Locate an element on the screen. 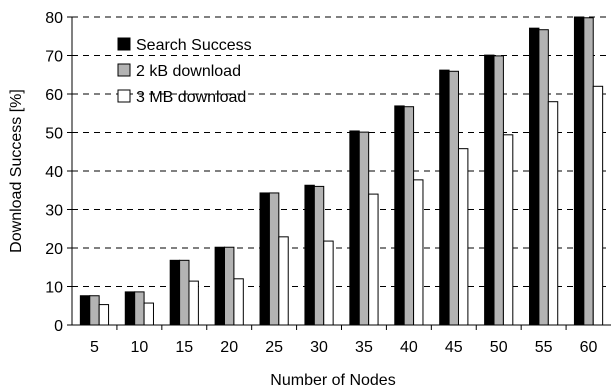 The width and height of the screenshot is (612, 390). y-tick-label-80: 80 is located at coordinates (54, 18).